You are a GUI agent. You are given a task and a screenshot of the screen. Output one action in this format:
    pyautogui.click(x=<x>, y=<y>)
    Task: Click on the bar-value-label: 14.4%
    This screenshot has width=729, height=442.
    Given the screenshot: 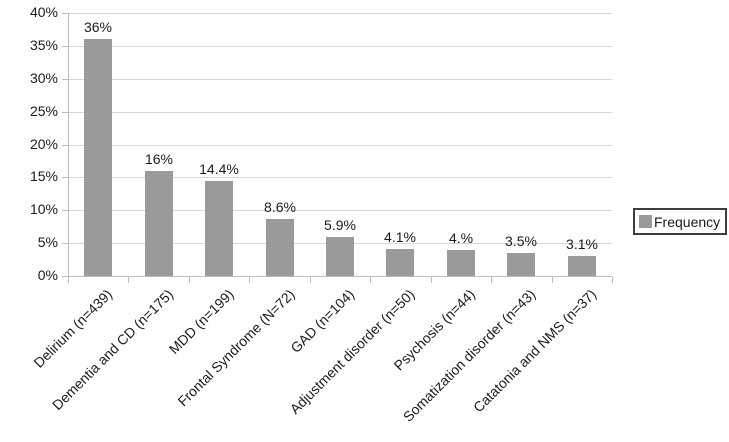 What is the action you would take?
    pyautogui.click(x=219, y=169)
    